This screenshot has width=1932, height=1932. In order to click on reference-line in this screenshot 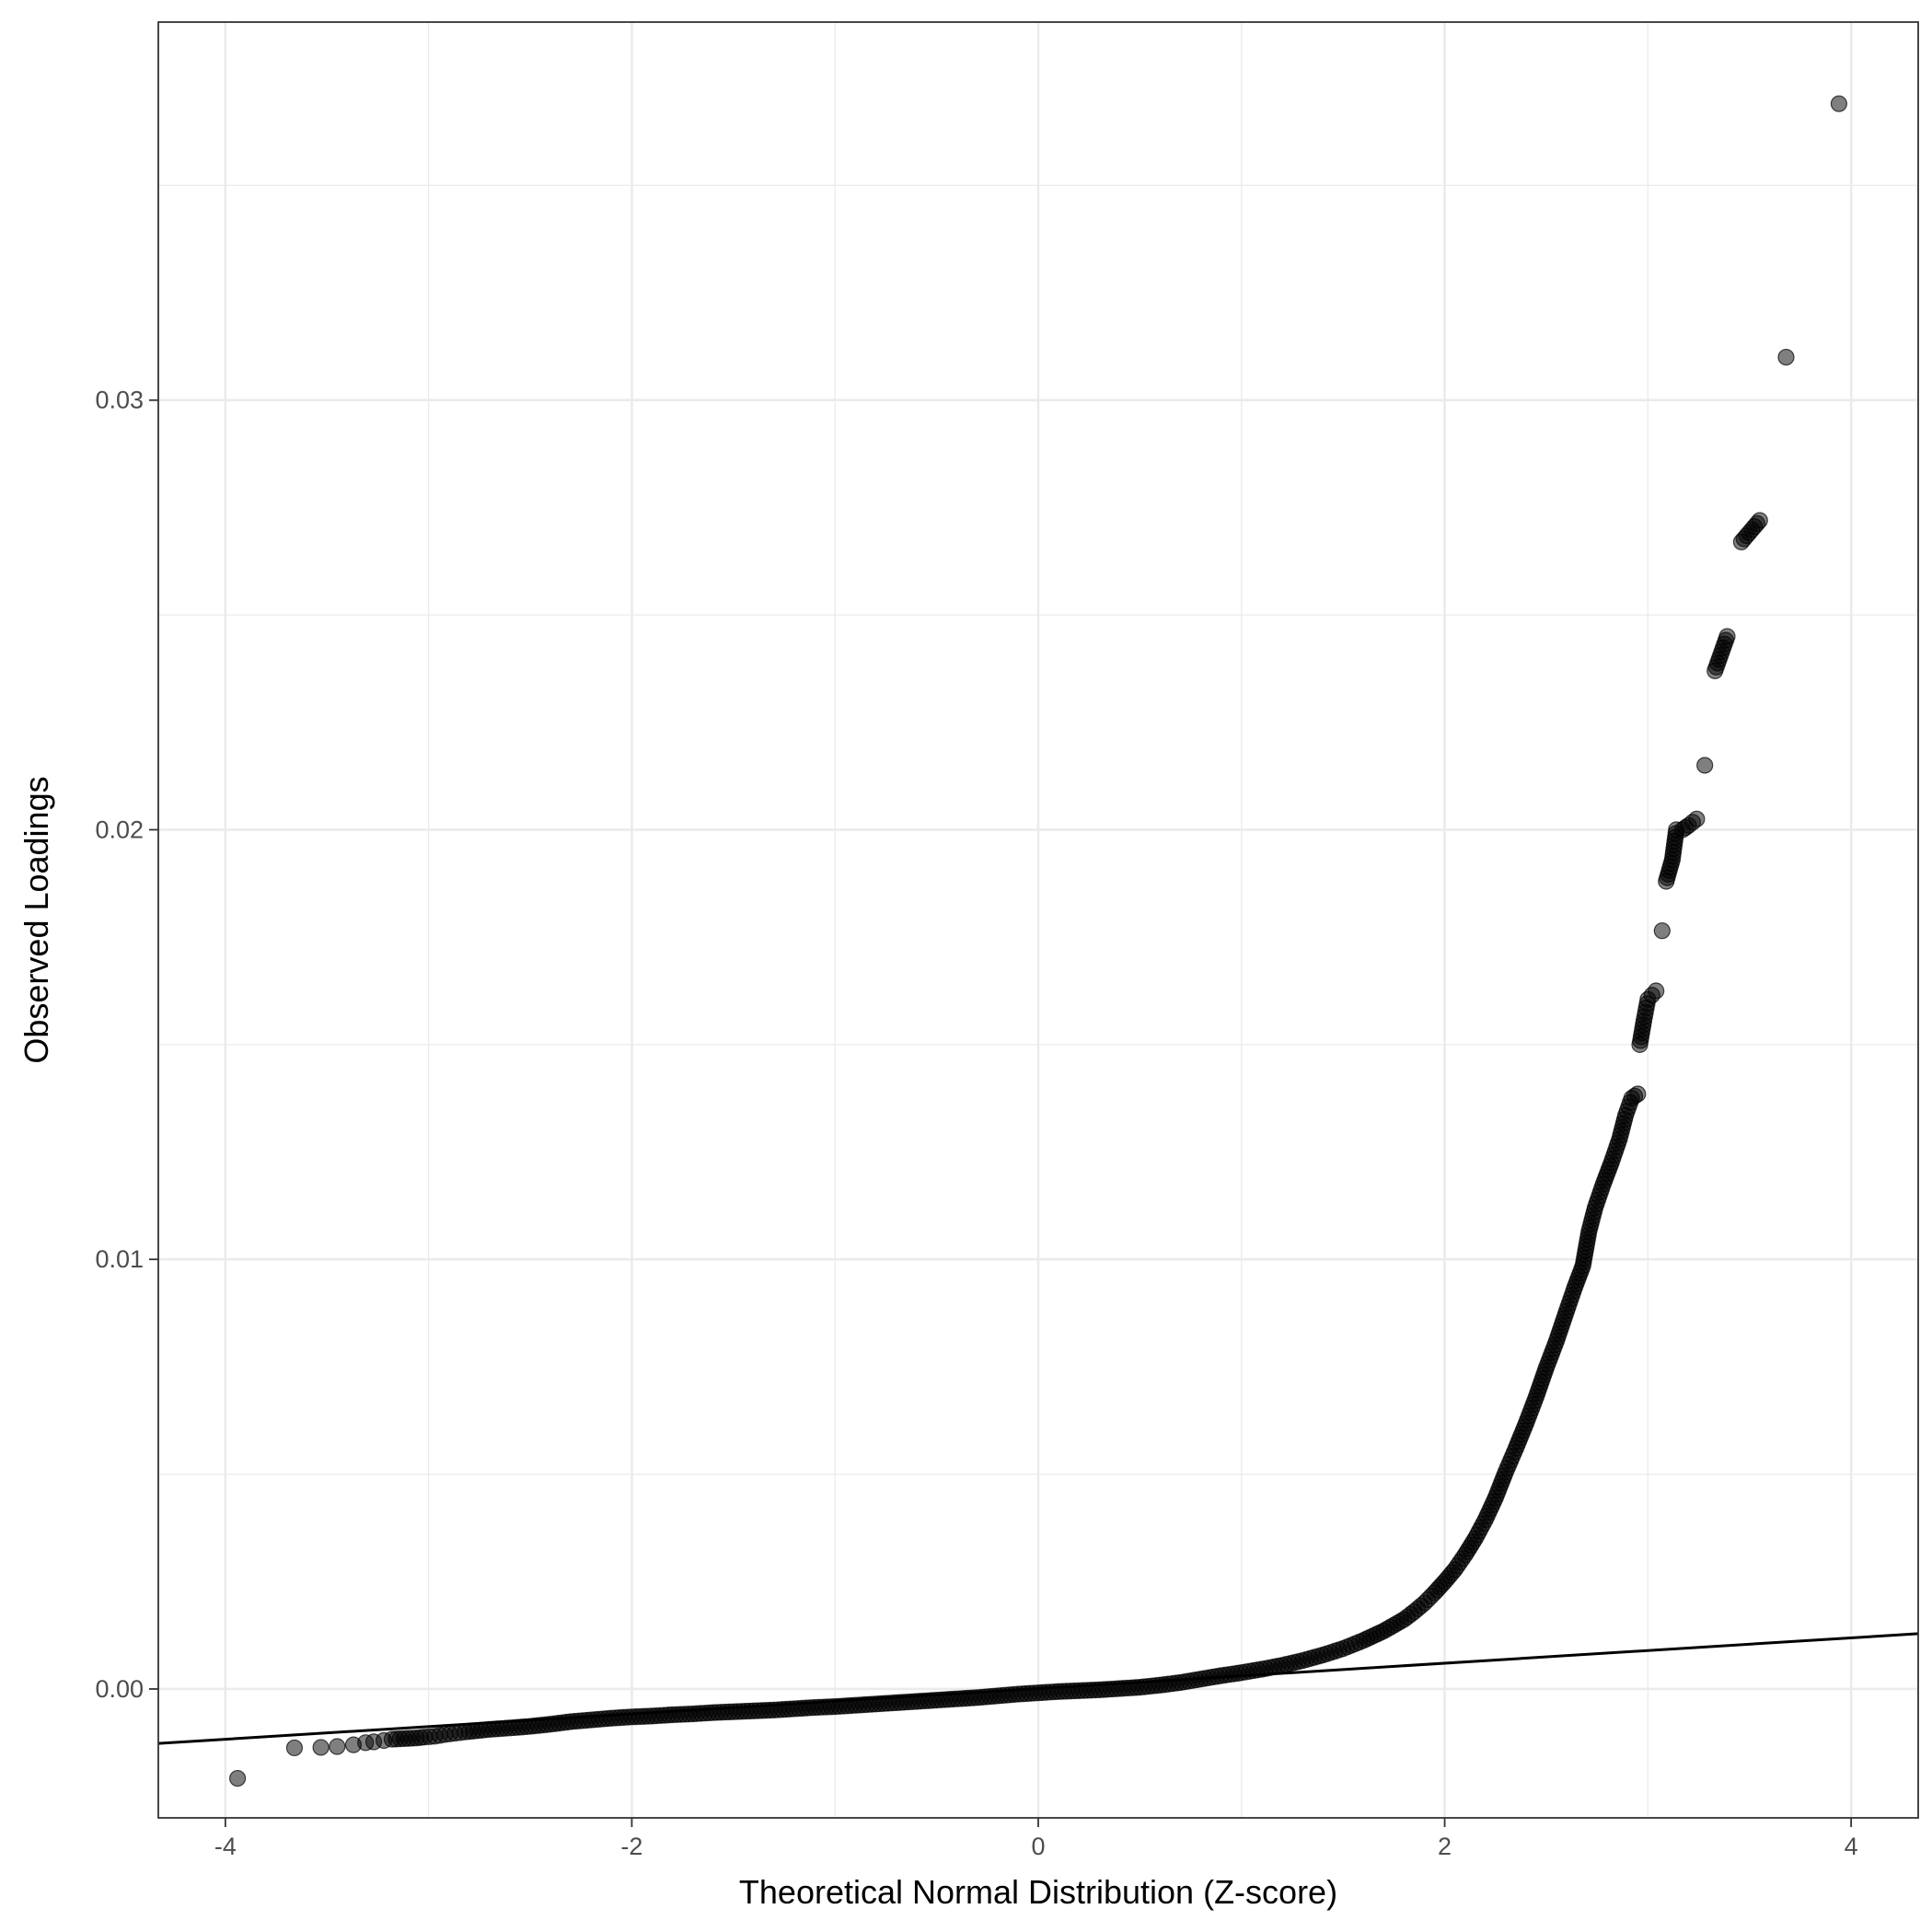, I will do `click(1038, 1689)`.